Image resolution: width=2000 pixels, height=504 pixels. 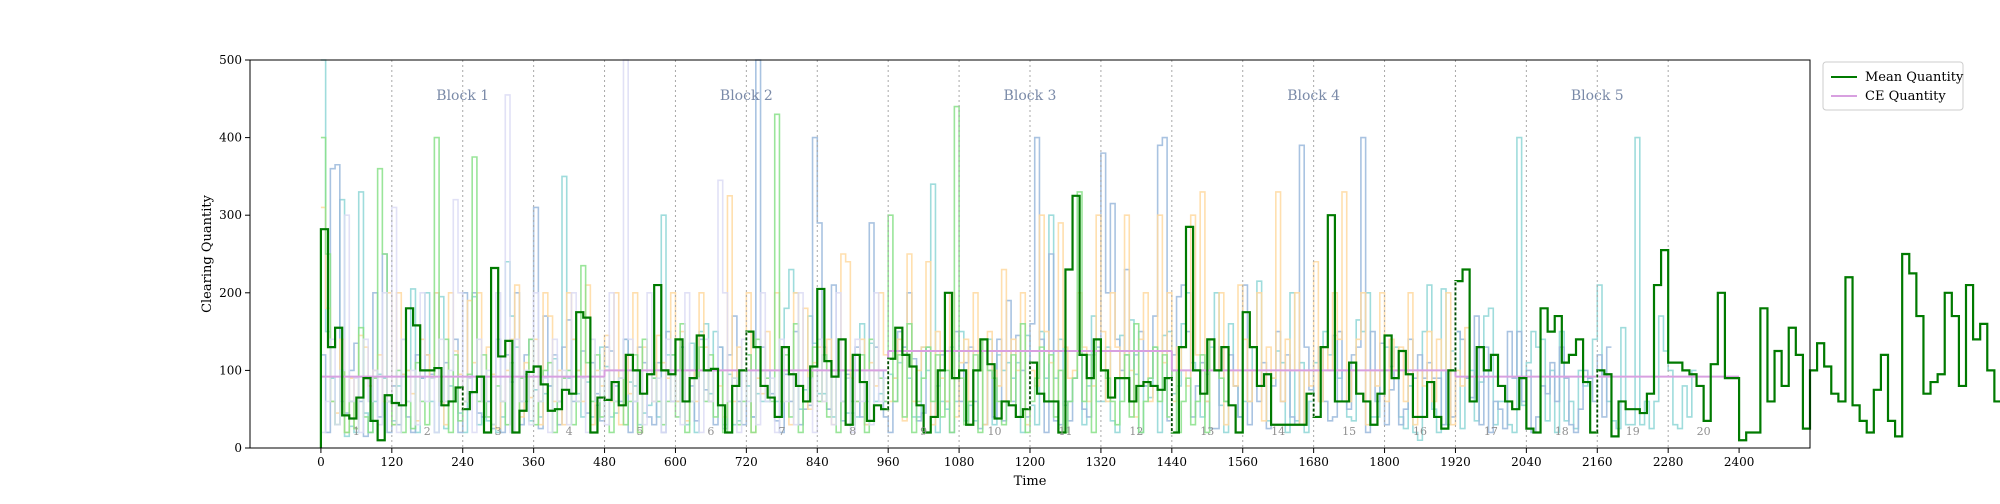 I want to click on period-number-label: 18, so click(x=1562, y=431).